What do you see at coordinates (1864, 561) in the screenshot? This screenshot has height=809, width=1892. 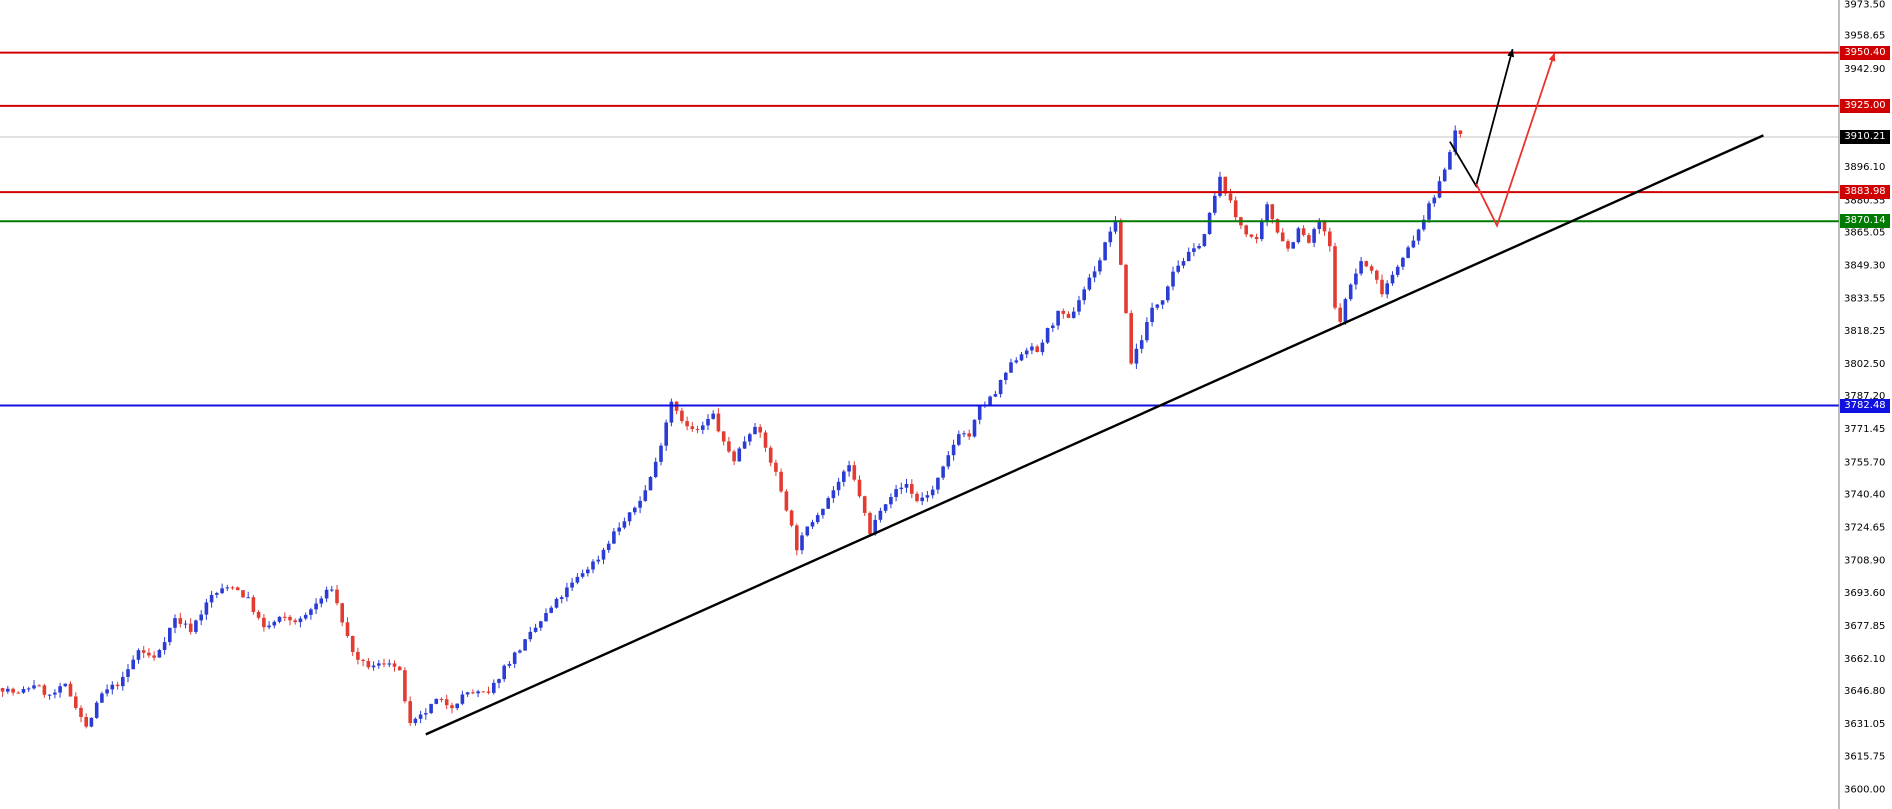 I see `price-tick-label: 3708.90` at bounding box center [1864, 561].